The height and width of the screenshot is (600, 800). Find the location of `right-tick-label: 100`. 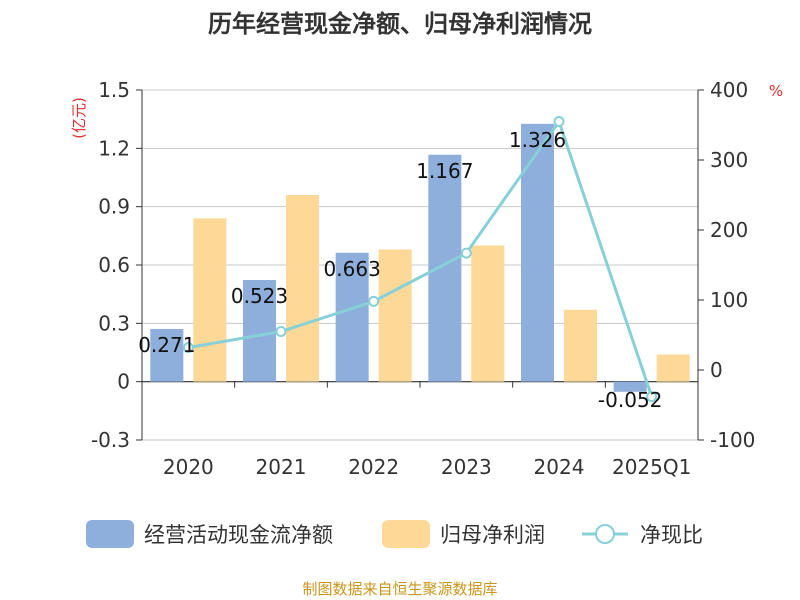

right-tick-label: 100 is located at coordinates (729, 300).